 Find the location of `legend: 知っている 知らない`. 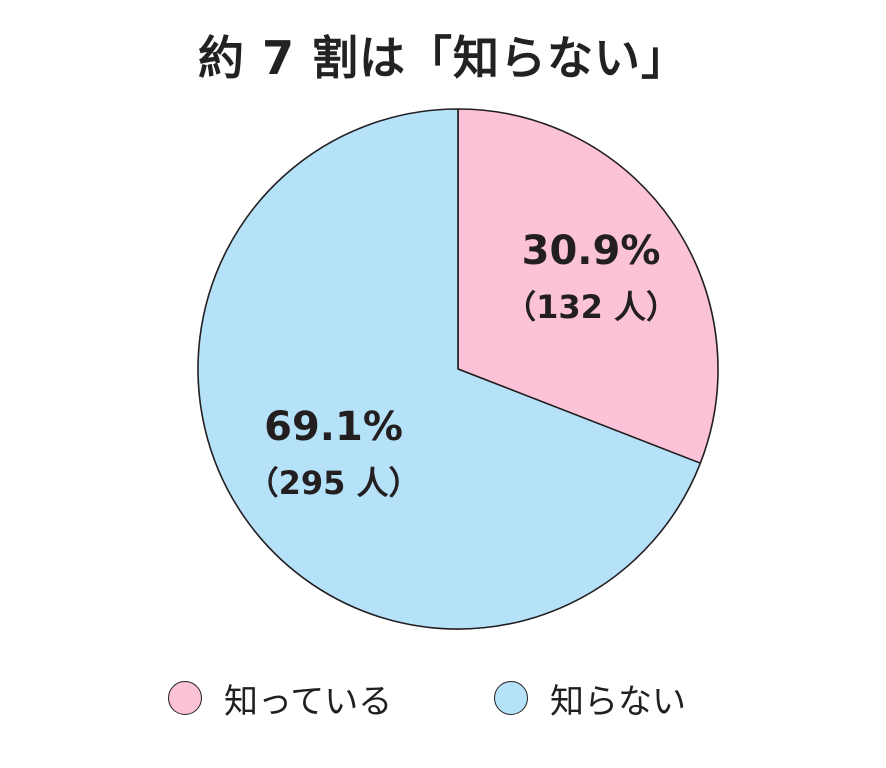

legend: 知っている 知らない is located at coordinates (443, 698).